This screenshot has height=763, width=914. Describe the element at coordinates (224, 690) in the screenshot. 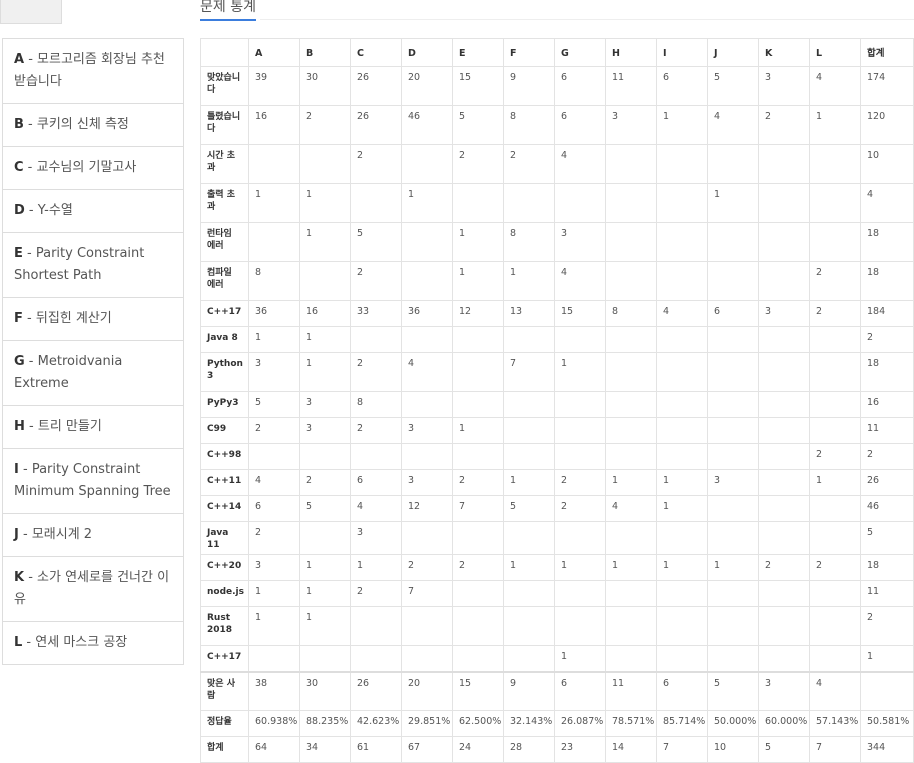

I see `row-label: 맞은 사람` at that location.